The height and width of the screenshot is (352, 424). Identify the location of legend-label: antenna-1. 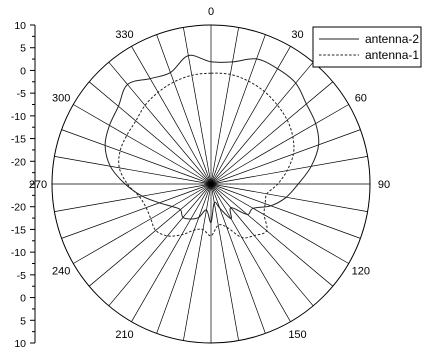
(392, 55).